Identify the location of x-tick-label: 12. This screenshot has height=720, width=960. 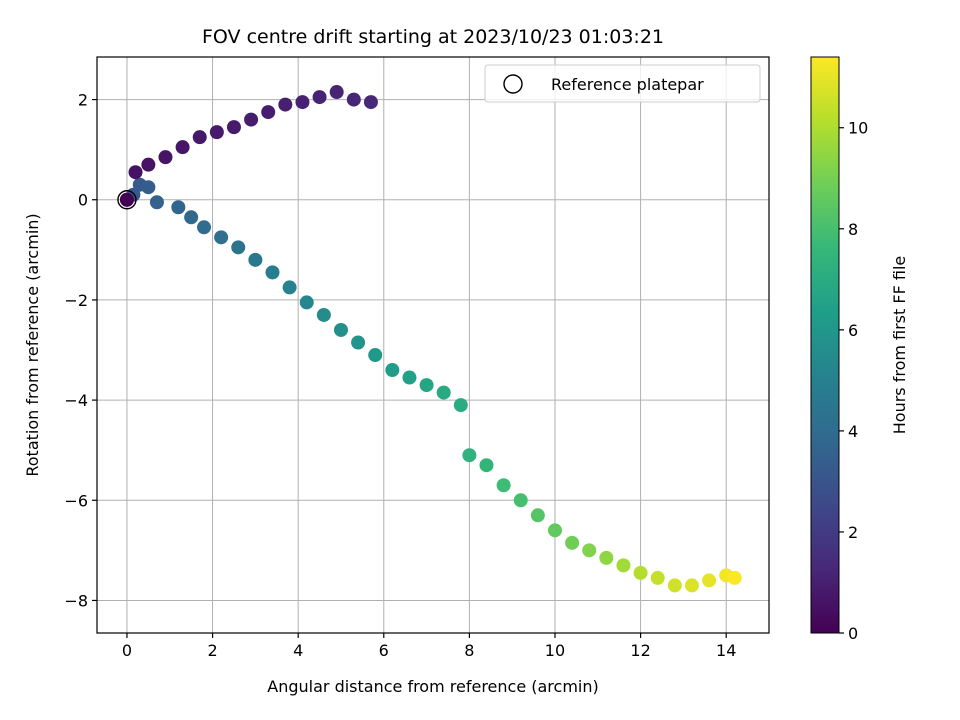
(640, 650).